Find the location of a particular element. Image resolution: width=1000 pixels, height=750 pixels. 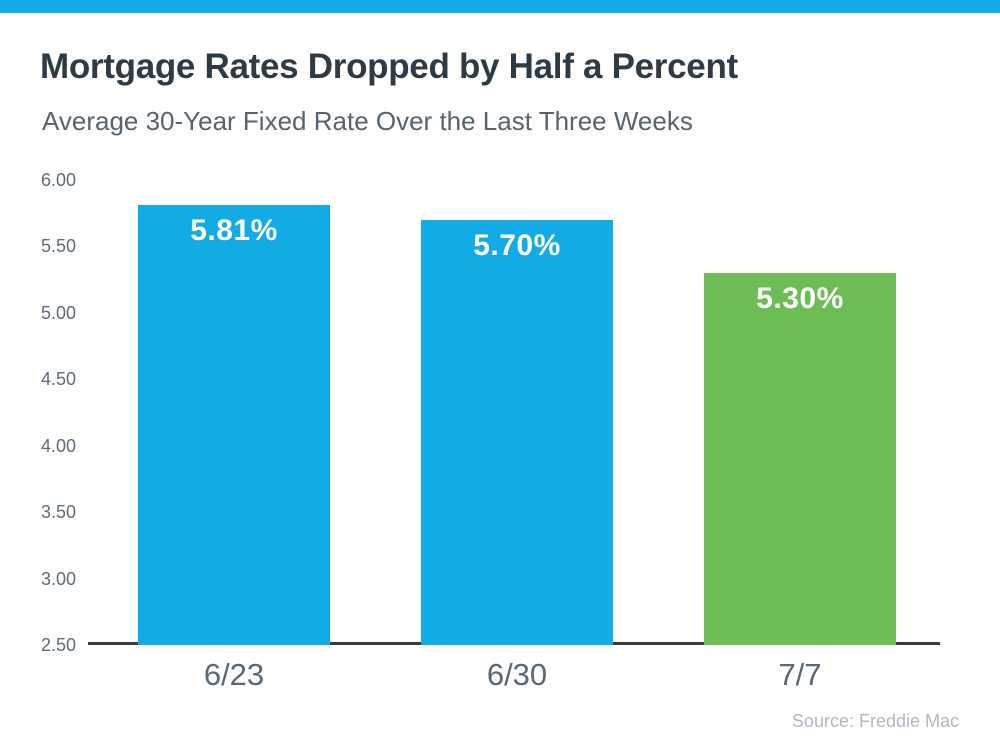

bar-7-7: 5.30% is located at coordinates (800, 459).